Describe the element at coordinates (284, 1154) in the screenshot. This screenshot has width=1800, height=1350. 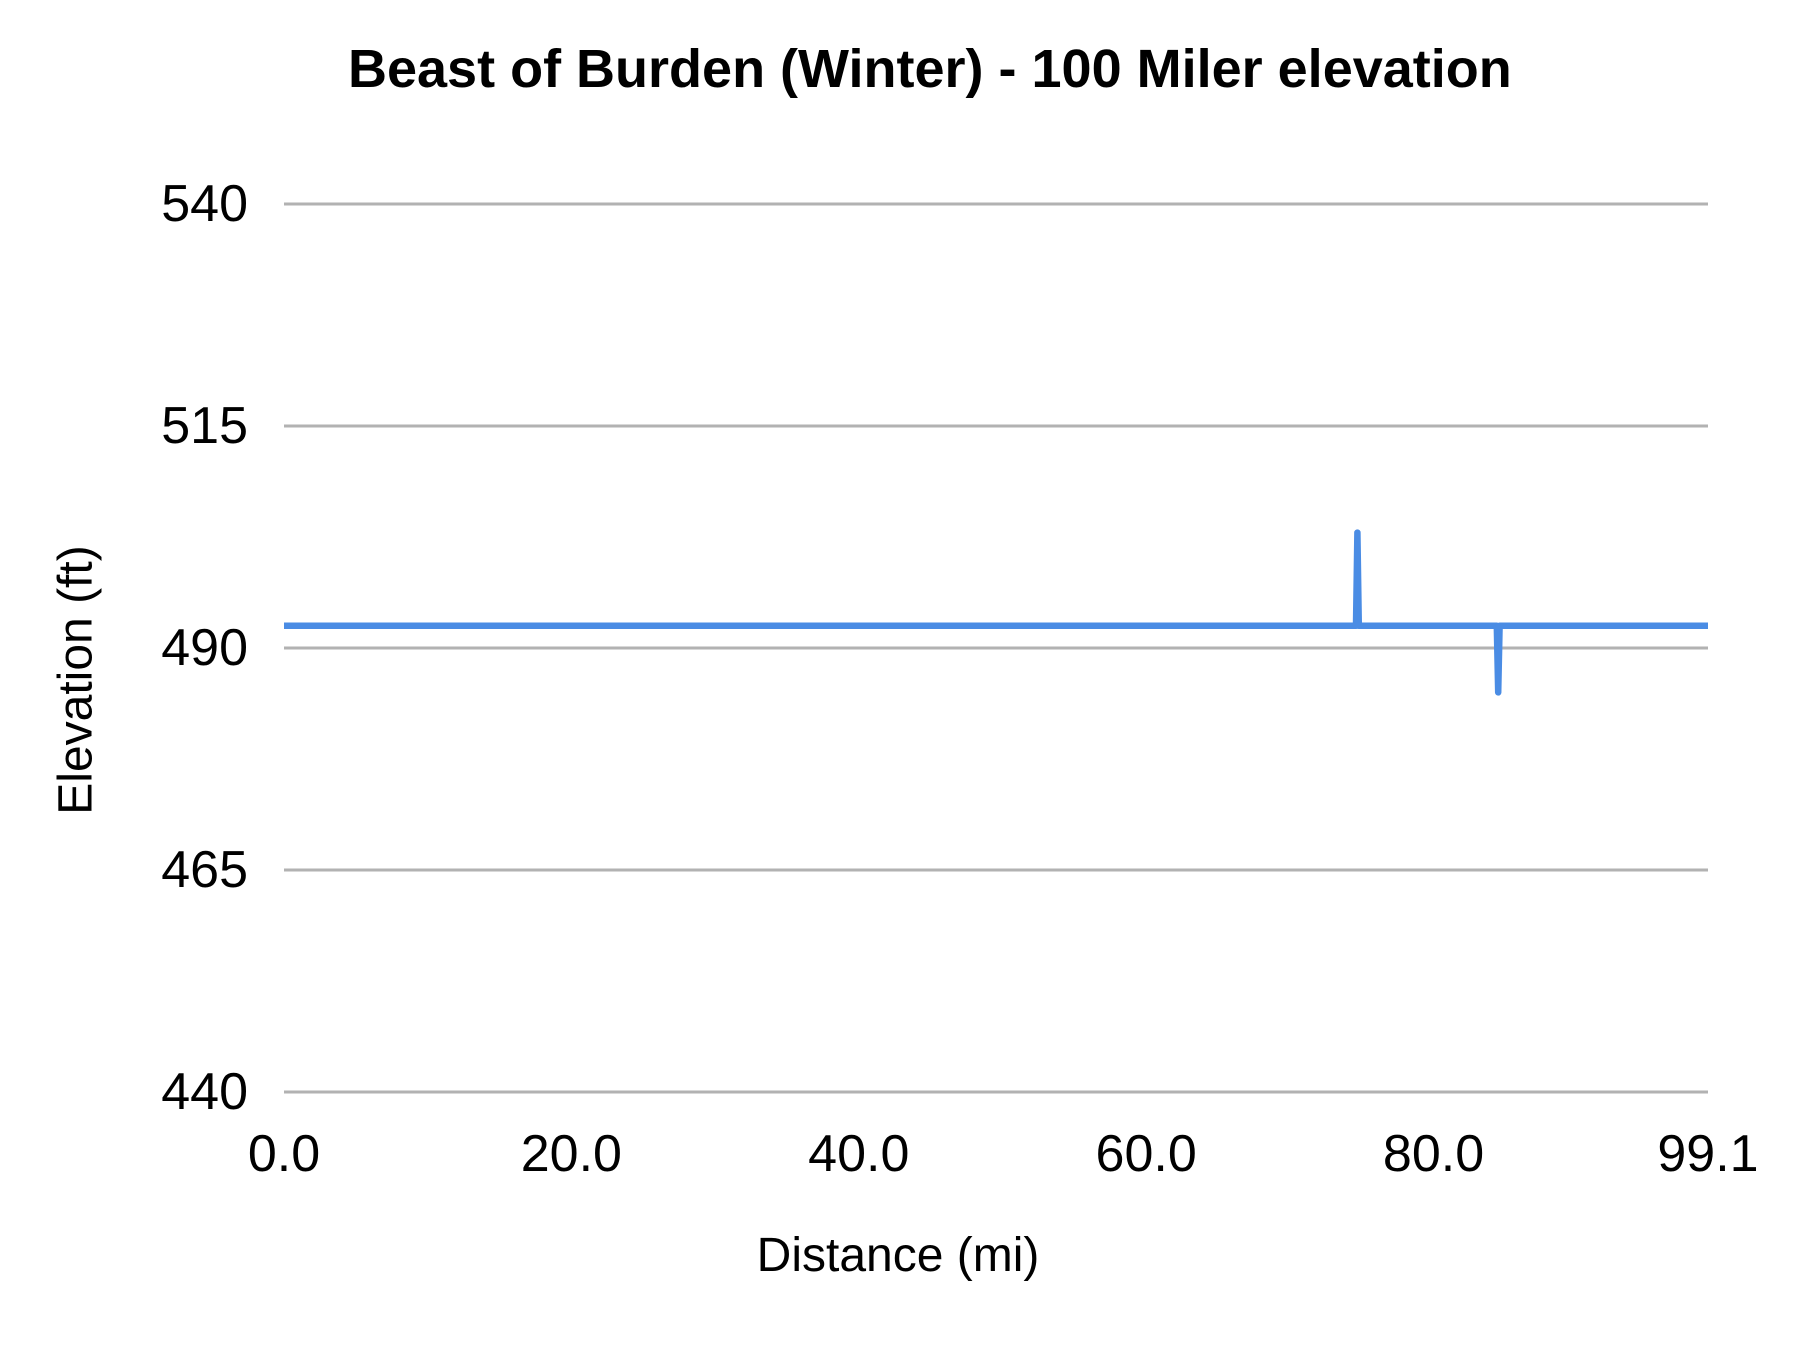
I see `x-tick-label-0.0: 0.0` at that location.